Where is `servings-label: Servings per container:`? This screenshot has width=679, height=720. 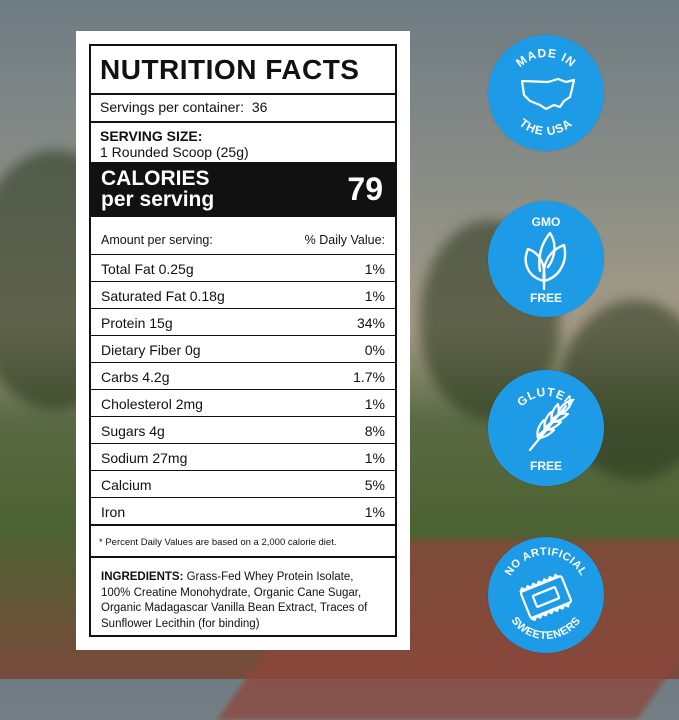
servings-label: Servings per container: is located at coordinates (172, 107).